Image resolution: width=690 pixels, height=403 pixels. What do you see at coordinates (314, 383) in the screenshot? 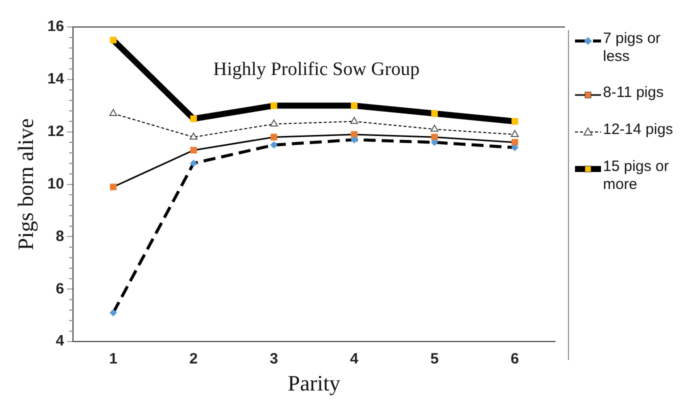
I see `x-axis-title: Parity` at bounding box center [314, 383].